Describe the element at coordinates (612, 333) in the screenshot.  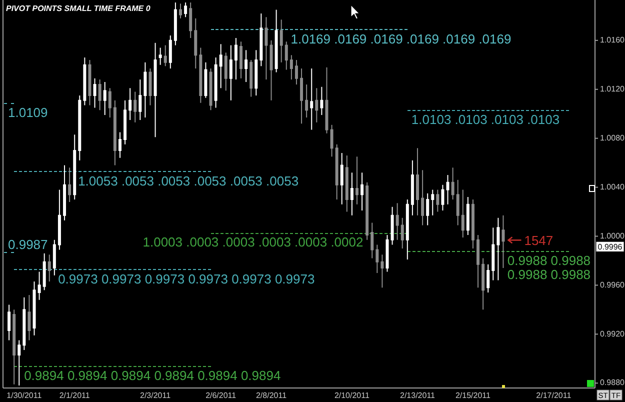
I see `y-tick-label: 0.9920` at that location.